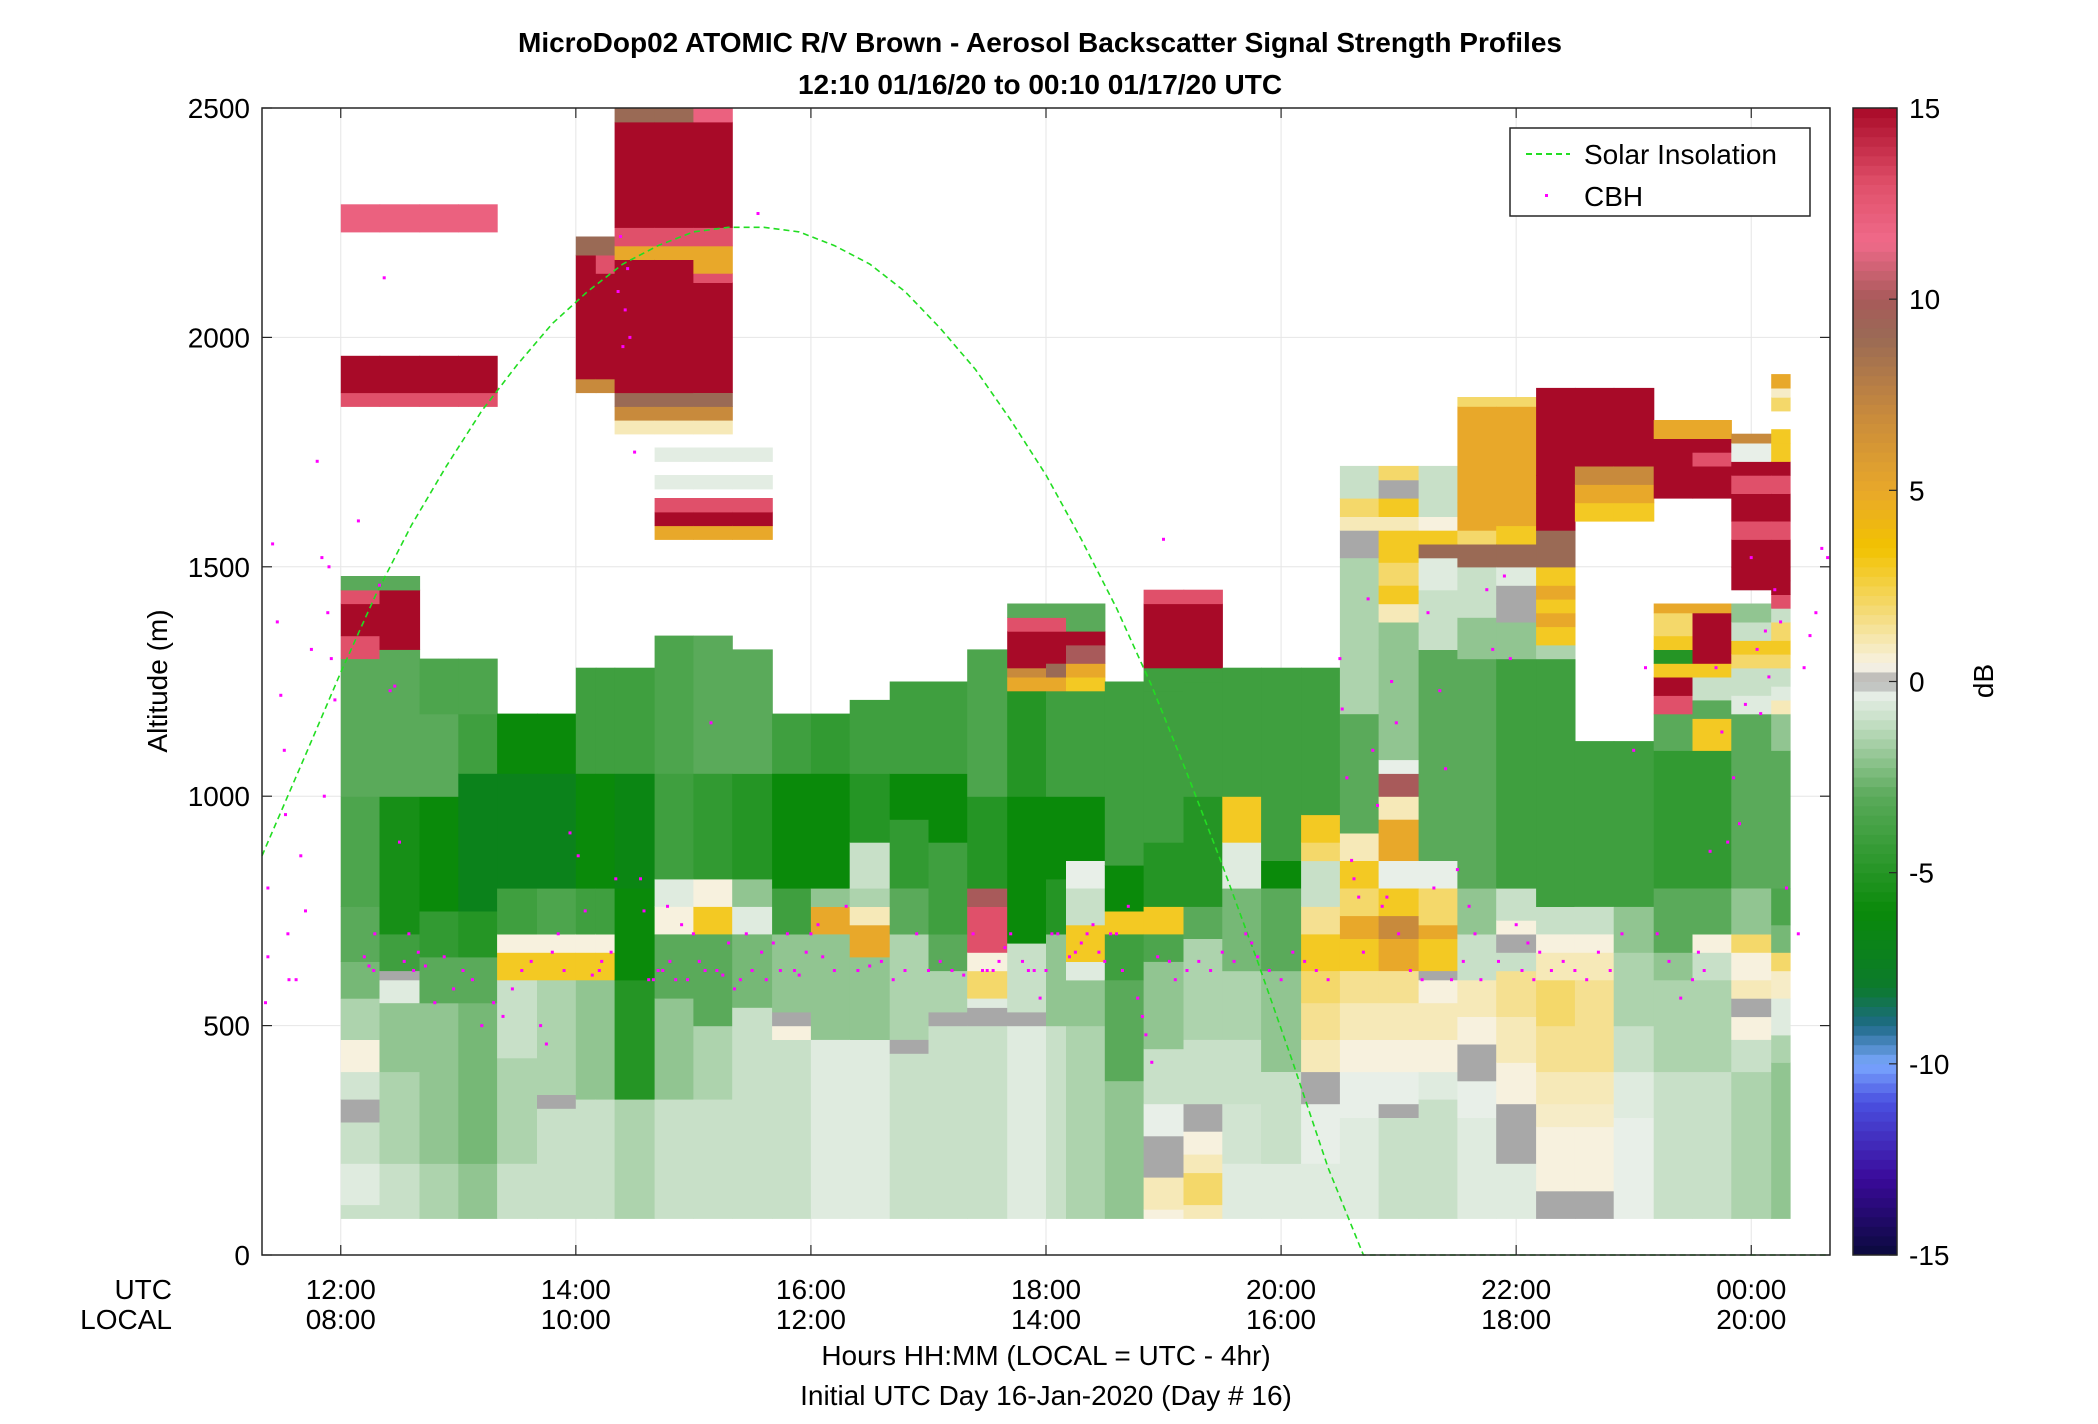 The image size is (2098, 1424). What do you see at coordinates (126, 1319) in the screenshot?
I see `x-axis-local-label: LOCAL` at bounding box center [126, 1319].